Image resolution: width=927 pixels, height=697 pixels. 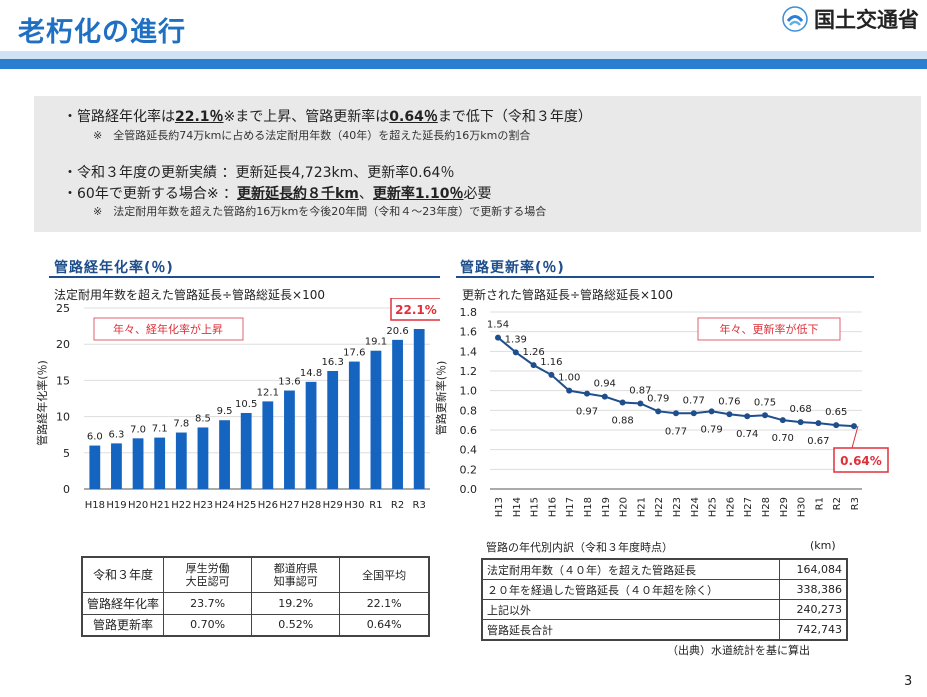 What do you see at coordinates (207, 574) in the screenshot?
I see `table-header-cell: 厚生労働 大臣認可` at bounding box center [207, 574].